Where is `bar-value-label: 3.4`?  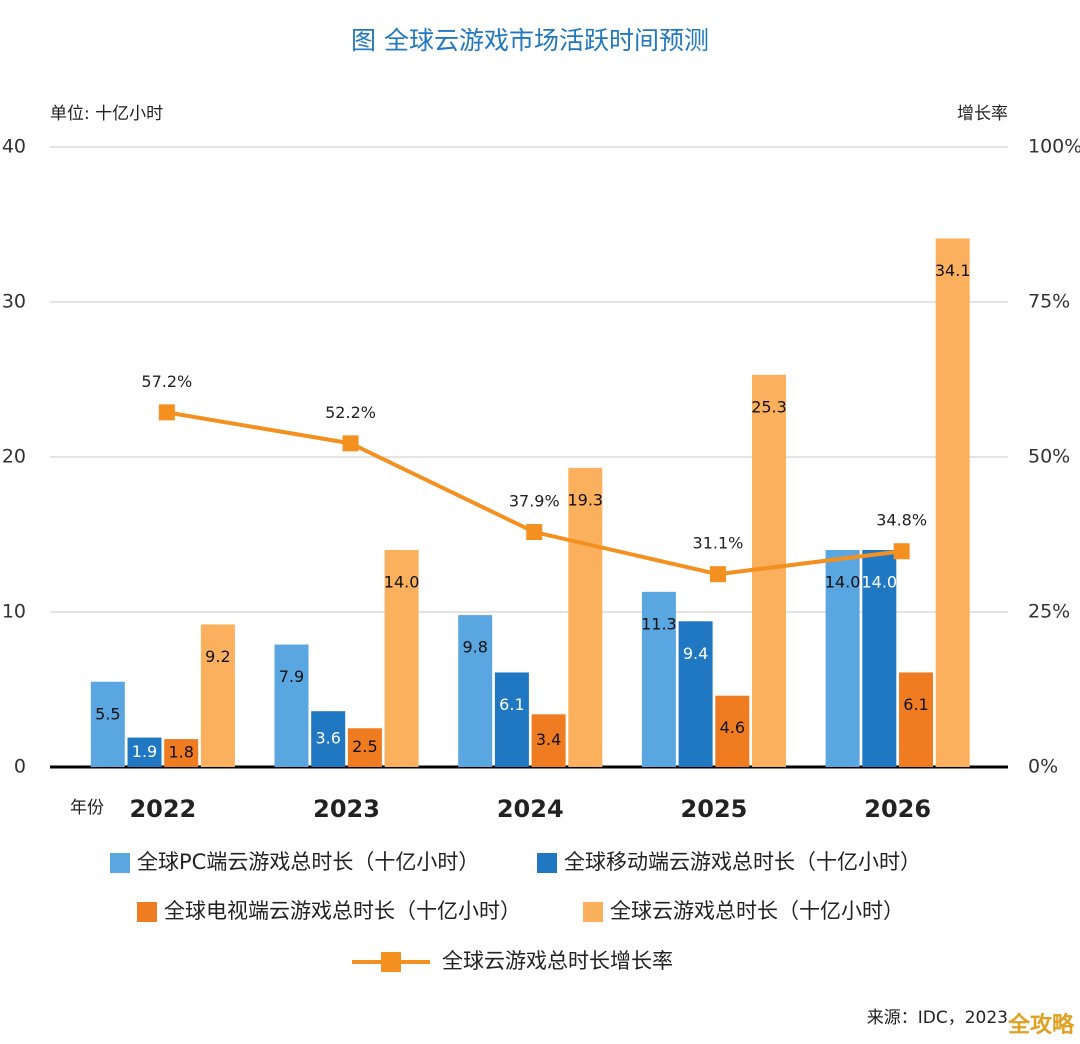 bar-value-label: 3.4 is located at coordinates (548, 739).